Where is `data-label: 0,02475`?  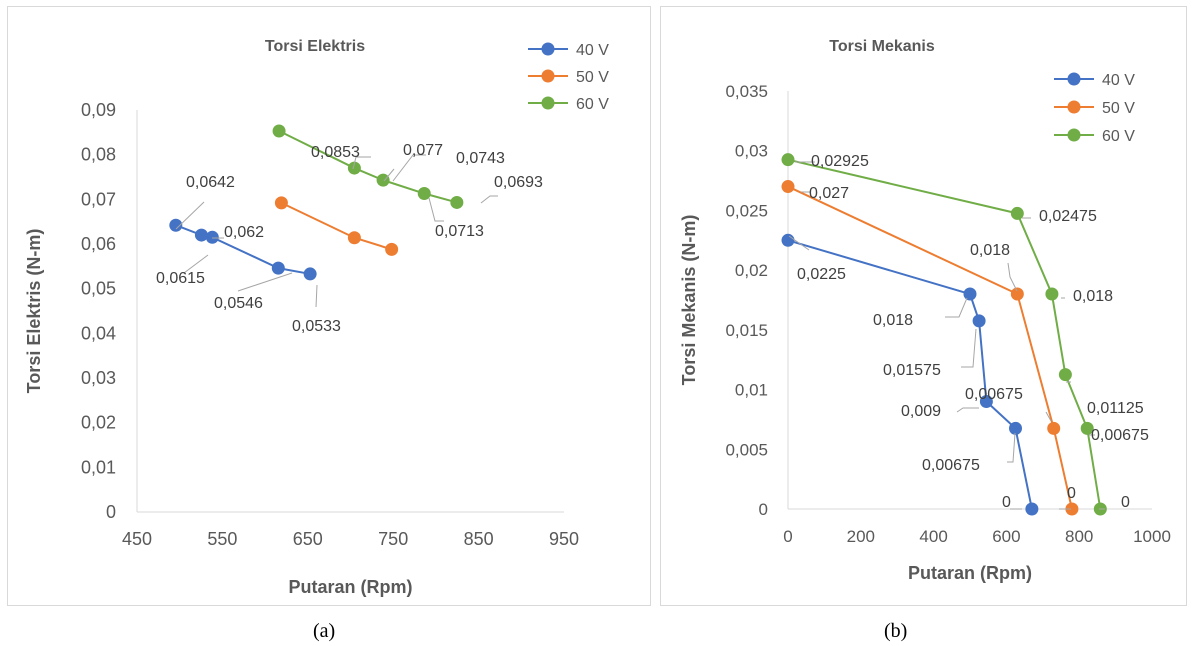
data-label: 0,02475 is located at coordinates (1068, 216).